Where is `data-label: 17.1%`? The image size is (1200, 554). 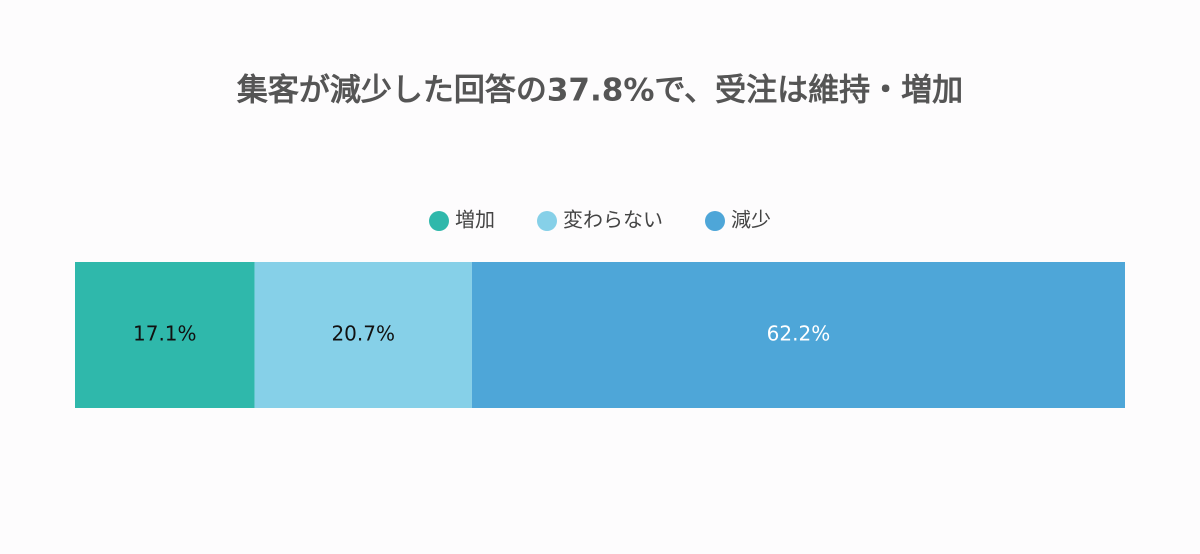
data-label: 17.1% is located at coordinates (165, 334).